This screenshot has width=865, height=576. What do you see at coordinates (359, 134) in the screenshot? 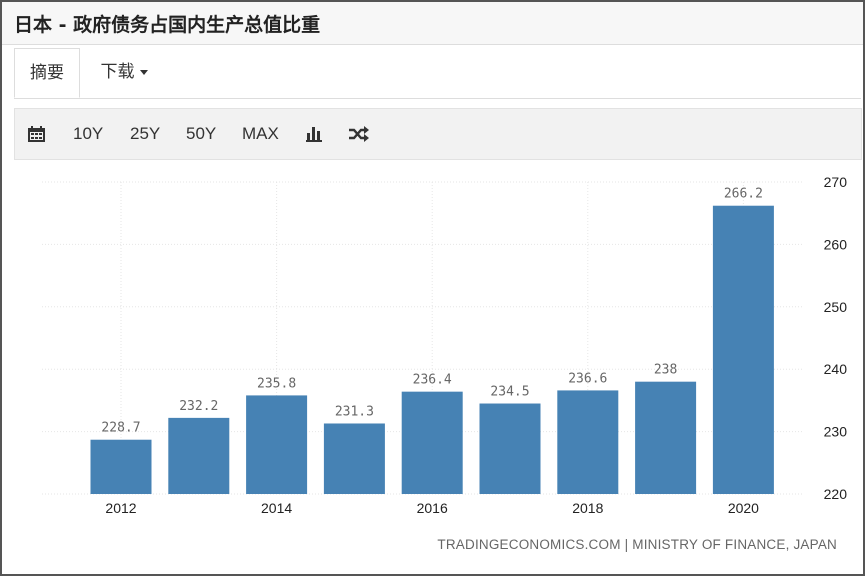
I see `shuffle-icon` at bounding box center [359, 134].